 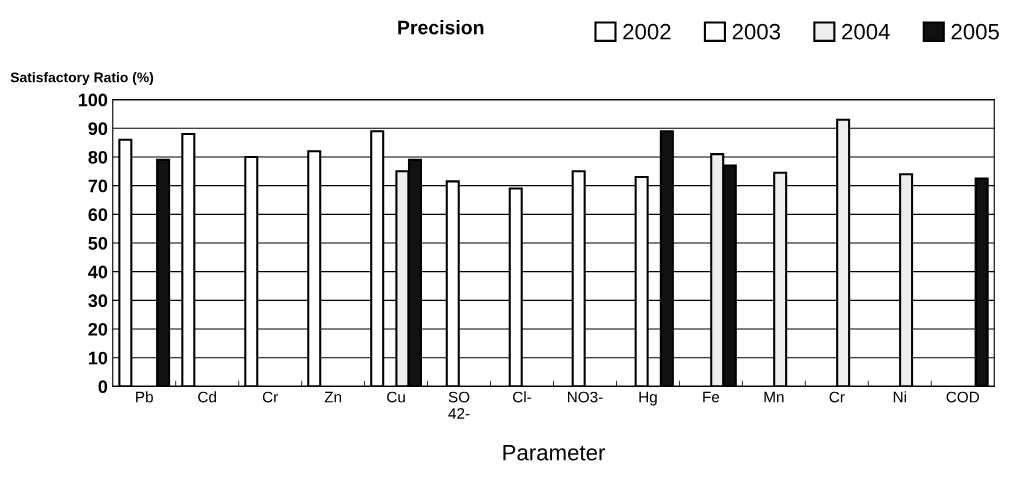 I want to click on y-tick-label: 100, so click(x=93, y=100).